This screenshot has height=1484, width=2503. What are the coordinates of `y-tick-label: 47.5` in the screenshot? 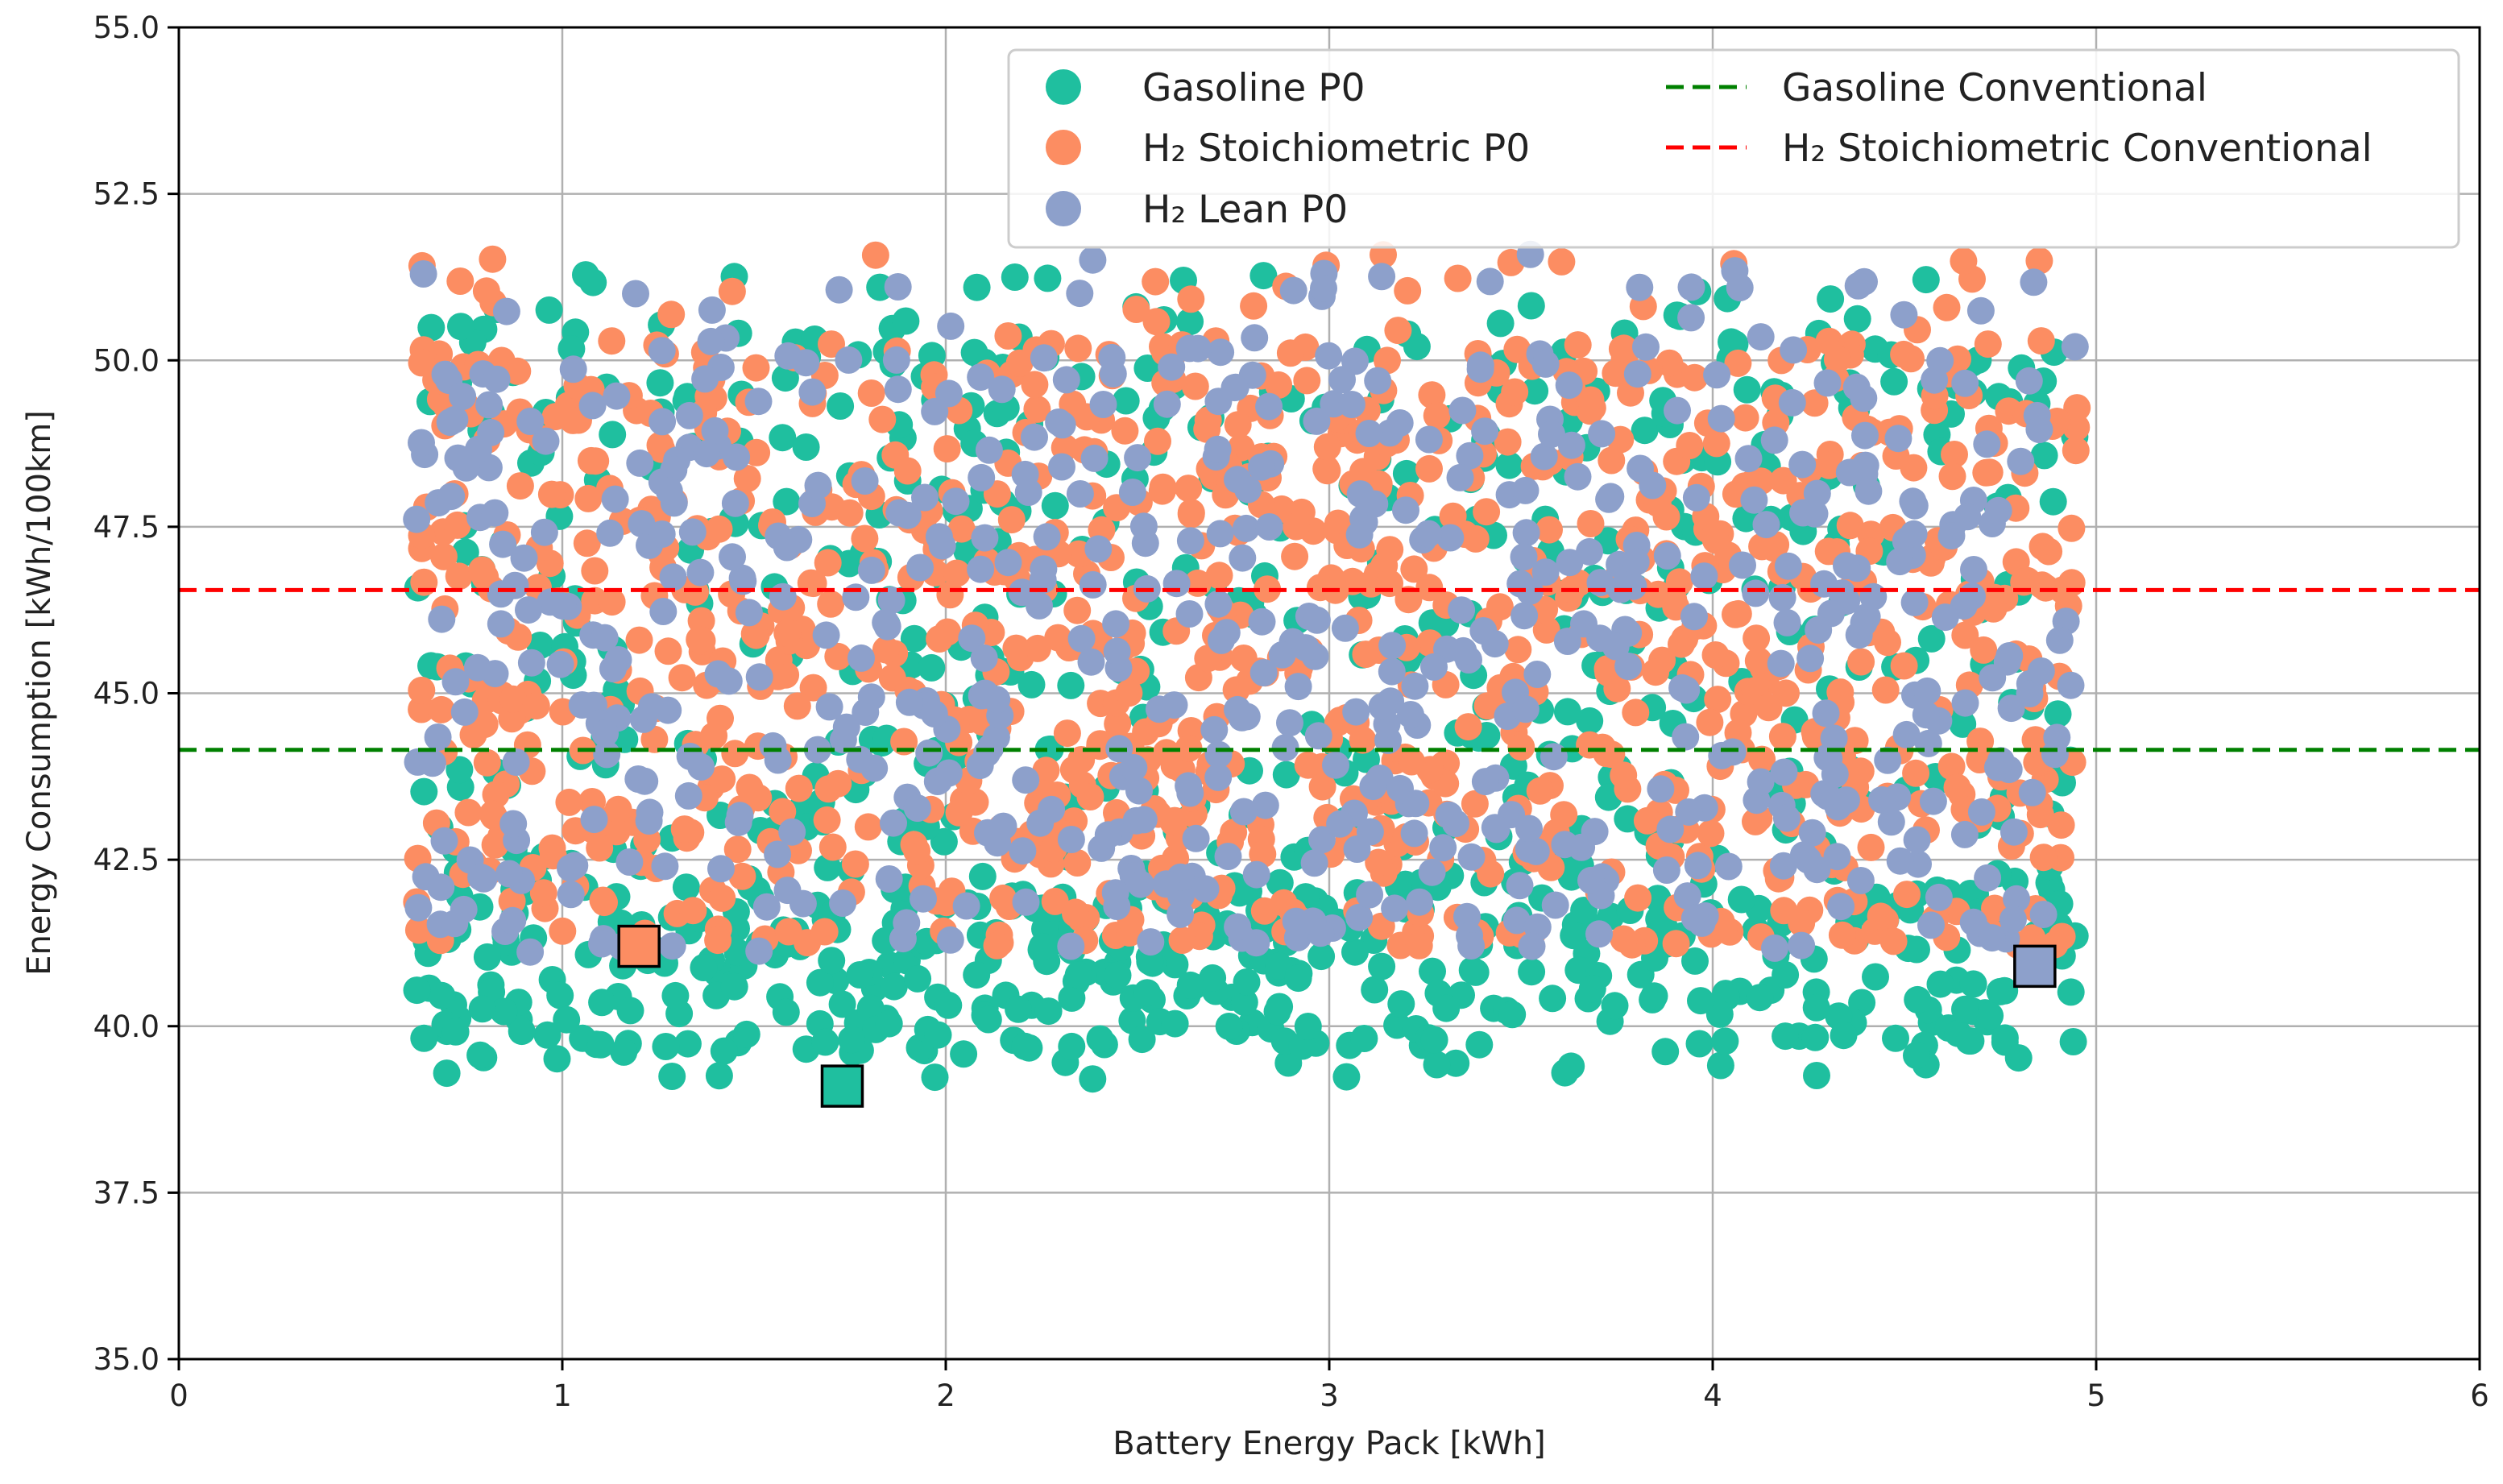 It's located at (126, 527).